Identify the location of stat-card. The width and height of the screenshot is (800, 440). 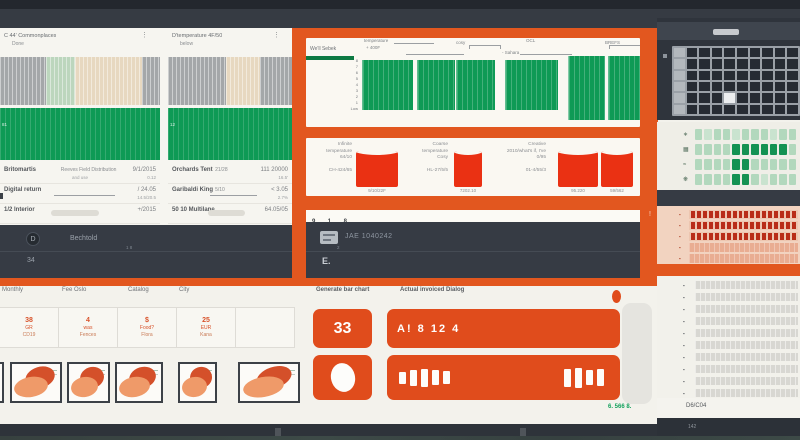
(265, 327).